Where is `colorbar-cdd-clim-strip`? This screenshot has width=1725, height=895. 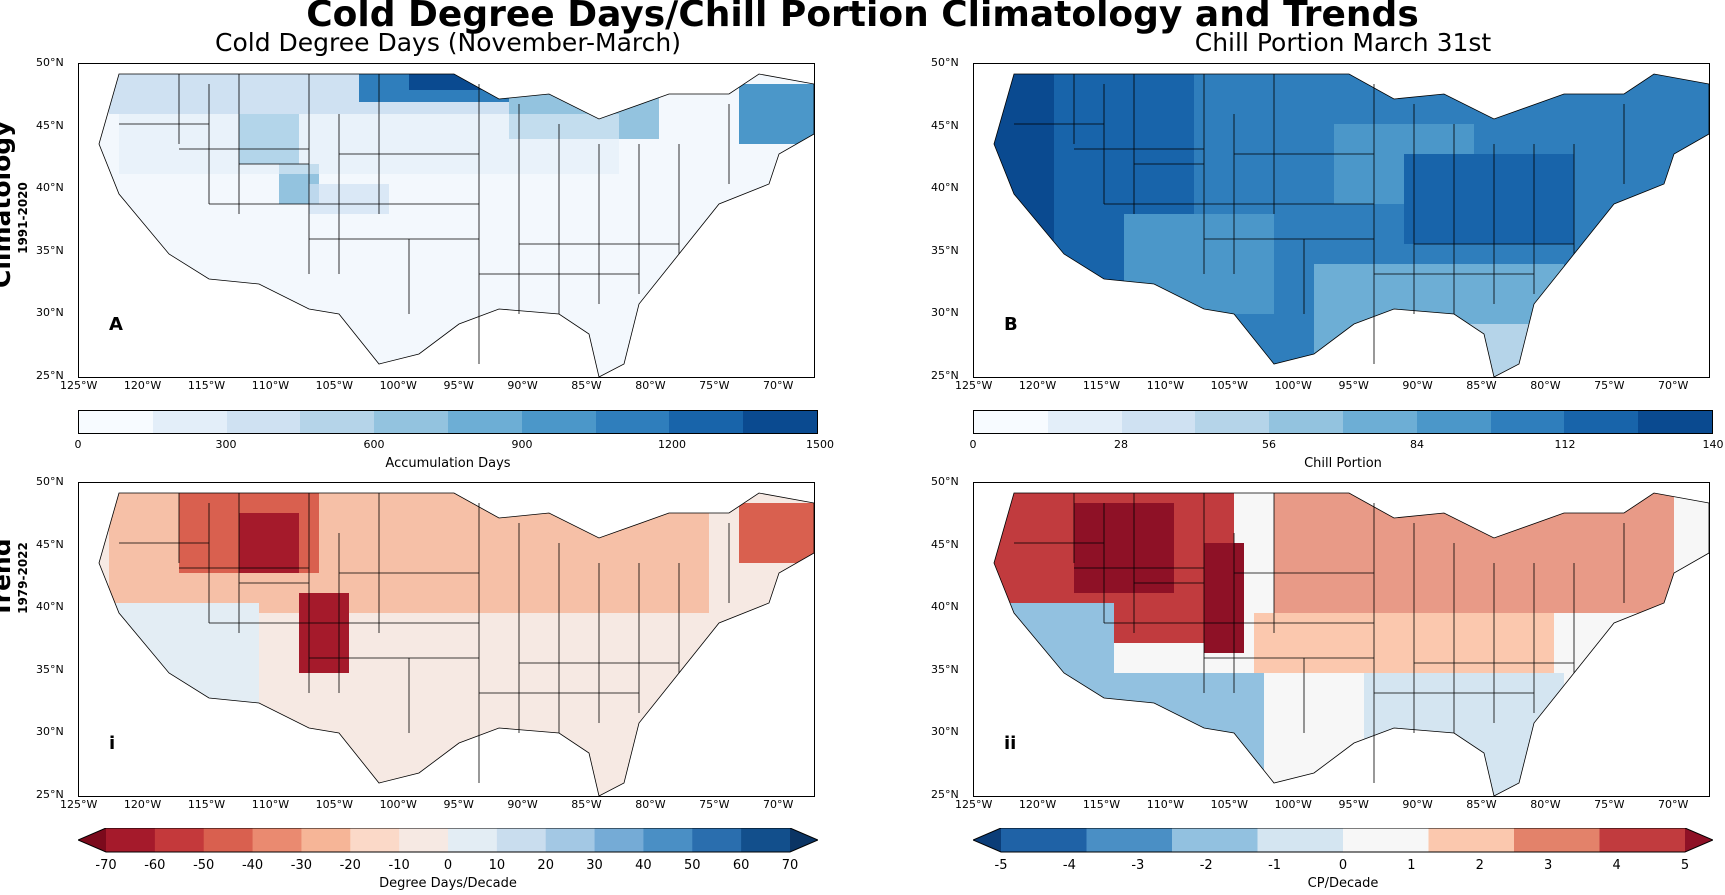
colorbar-cdd-clim-strip is located at coordinates (448, 422).